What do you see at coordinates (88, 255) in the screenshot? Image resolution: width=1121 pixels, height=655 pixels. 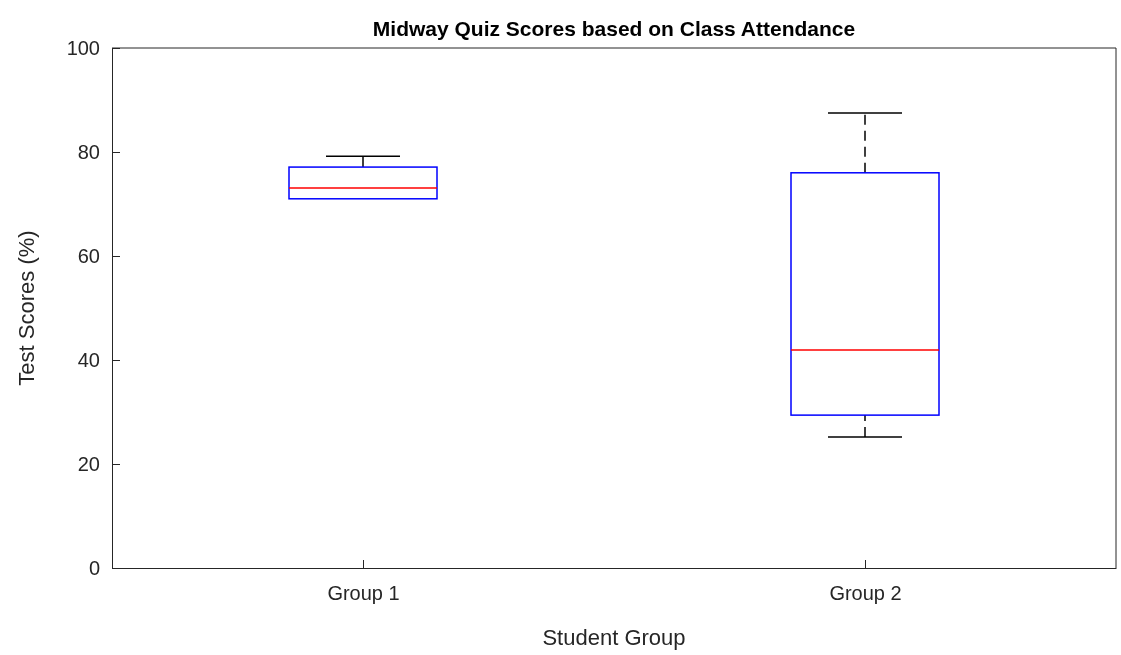 I see `y-tick-label: 60` at bounding box center [88, 255].